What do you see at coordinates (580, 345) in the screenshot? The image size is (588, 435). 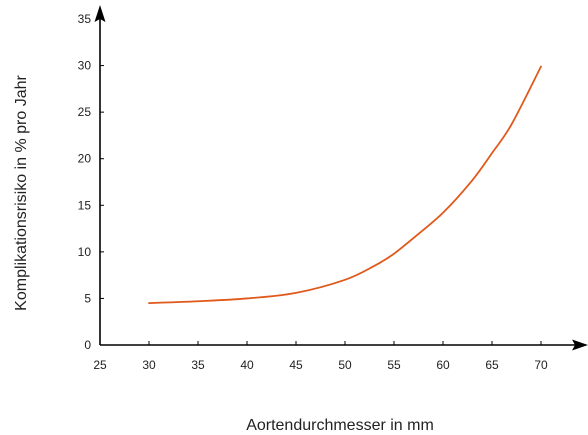 I see `x-axis-arrow` at bounding box center [580, 345].